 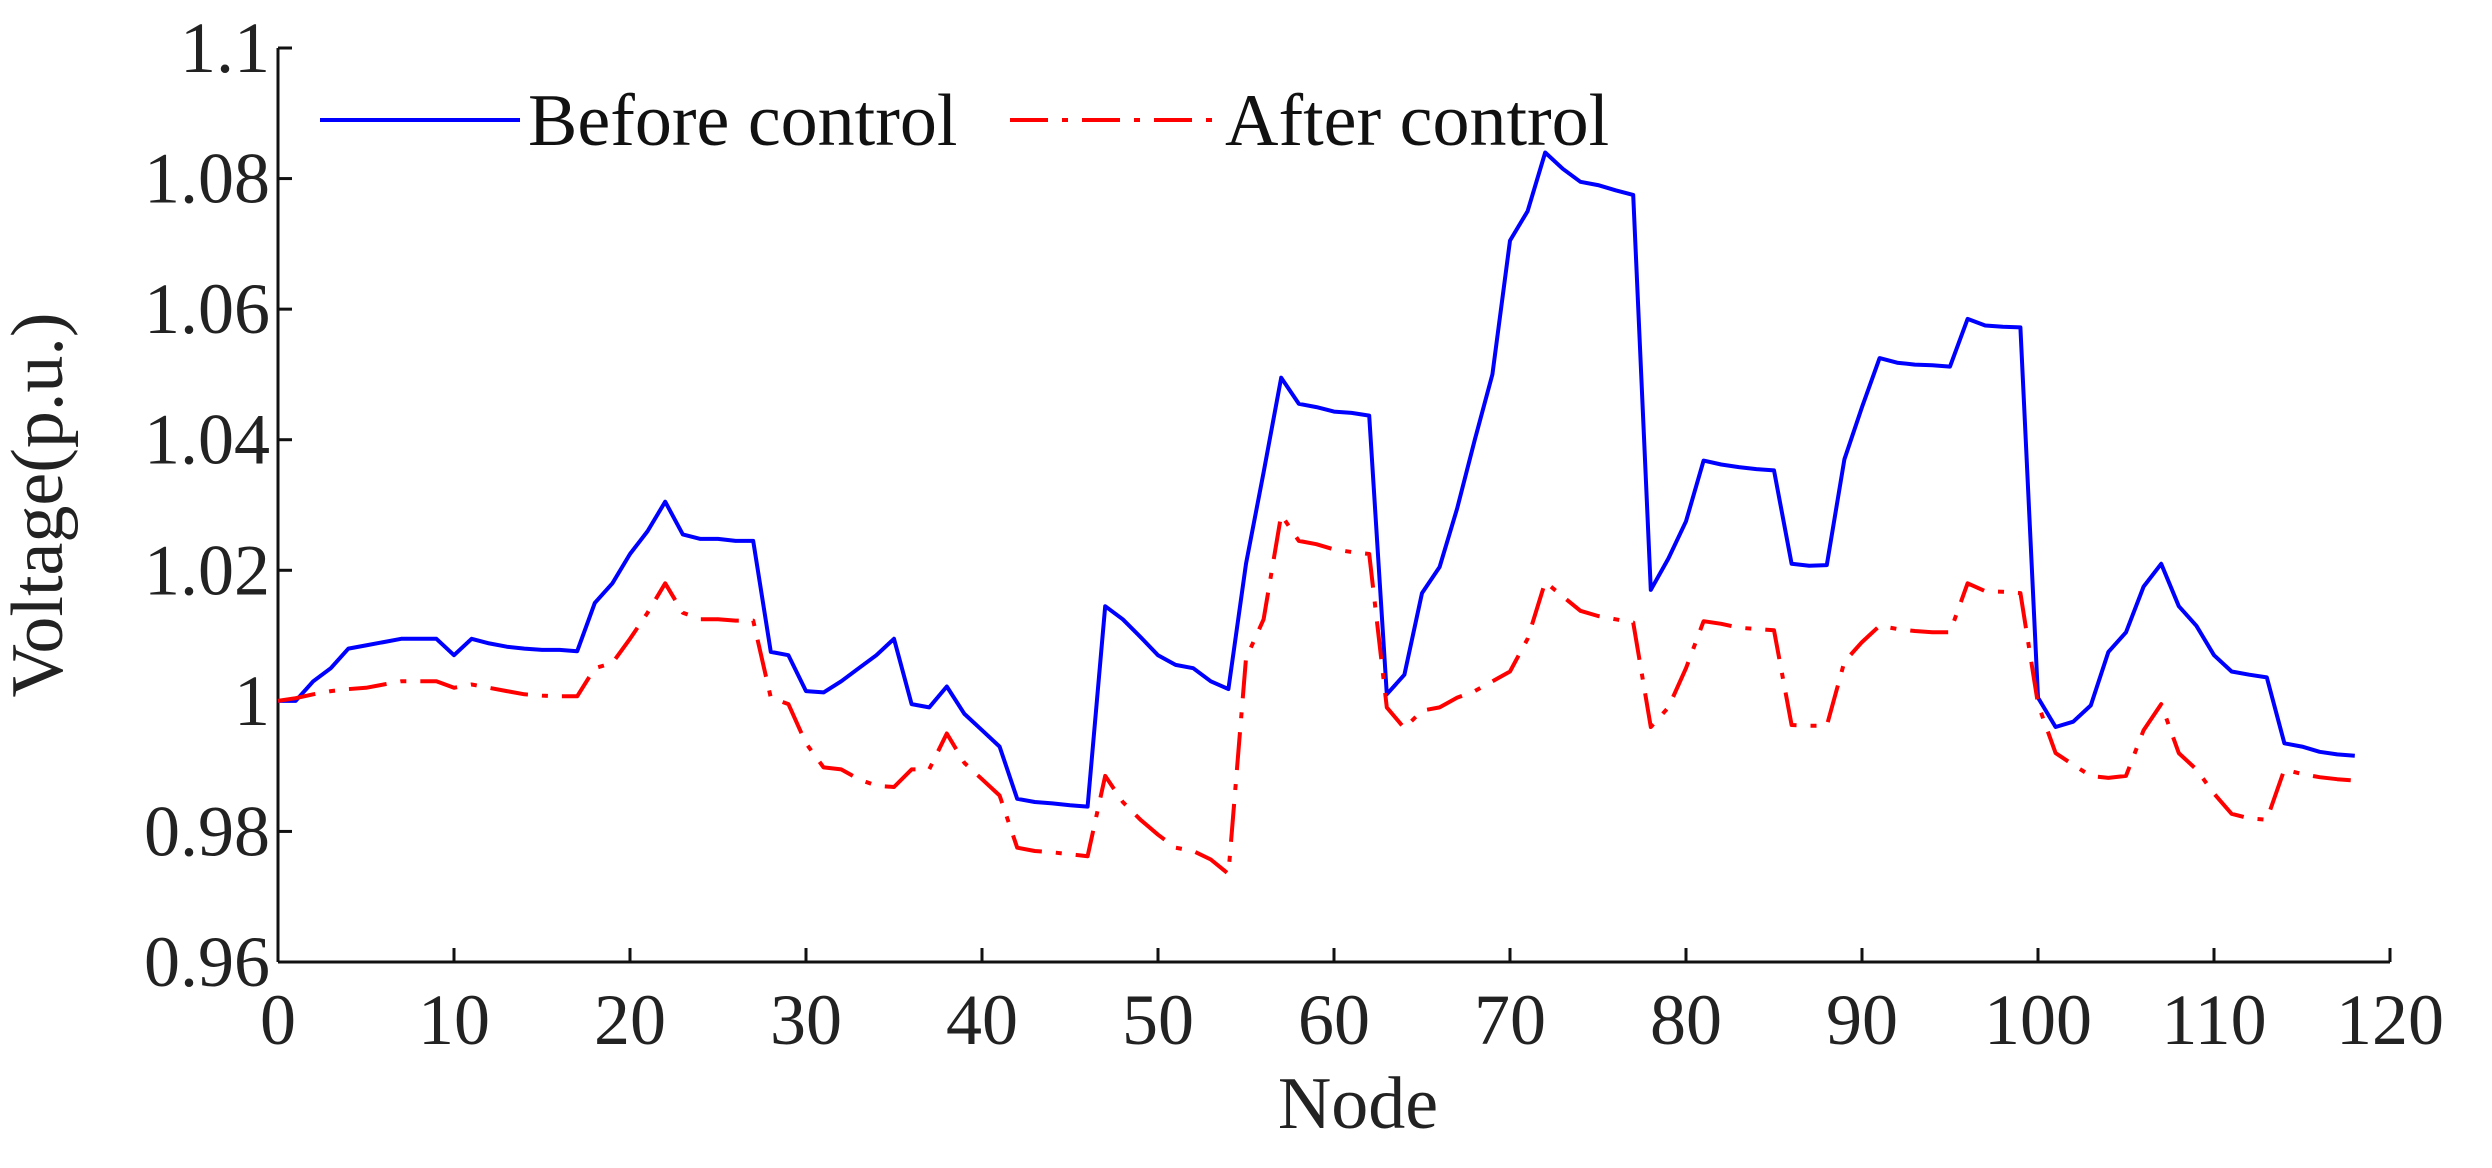 What do you see at coordinates (1862, 1020) in the screenshot?
I see `x-tick-label: 90` at bounding box center [1862, 1020].